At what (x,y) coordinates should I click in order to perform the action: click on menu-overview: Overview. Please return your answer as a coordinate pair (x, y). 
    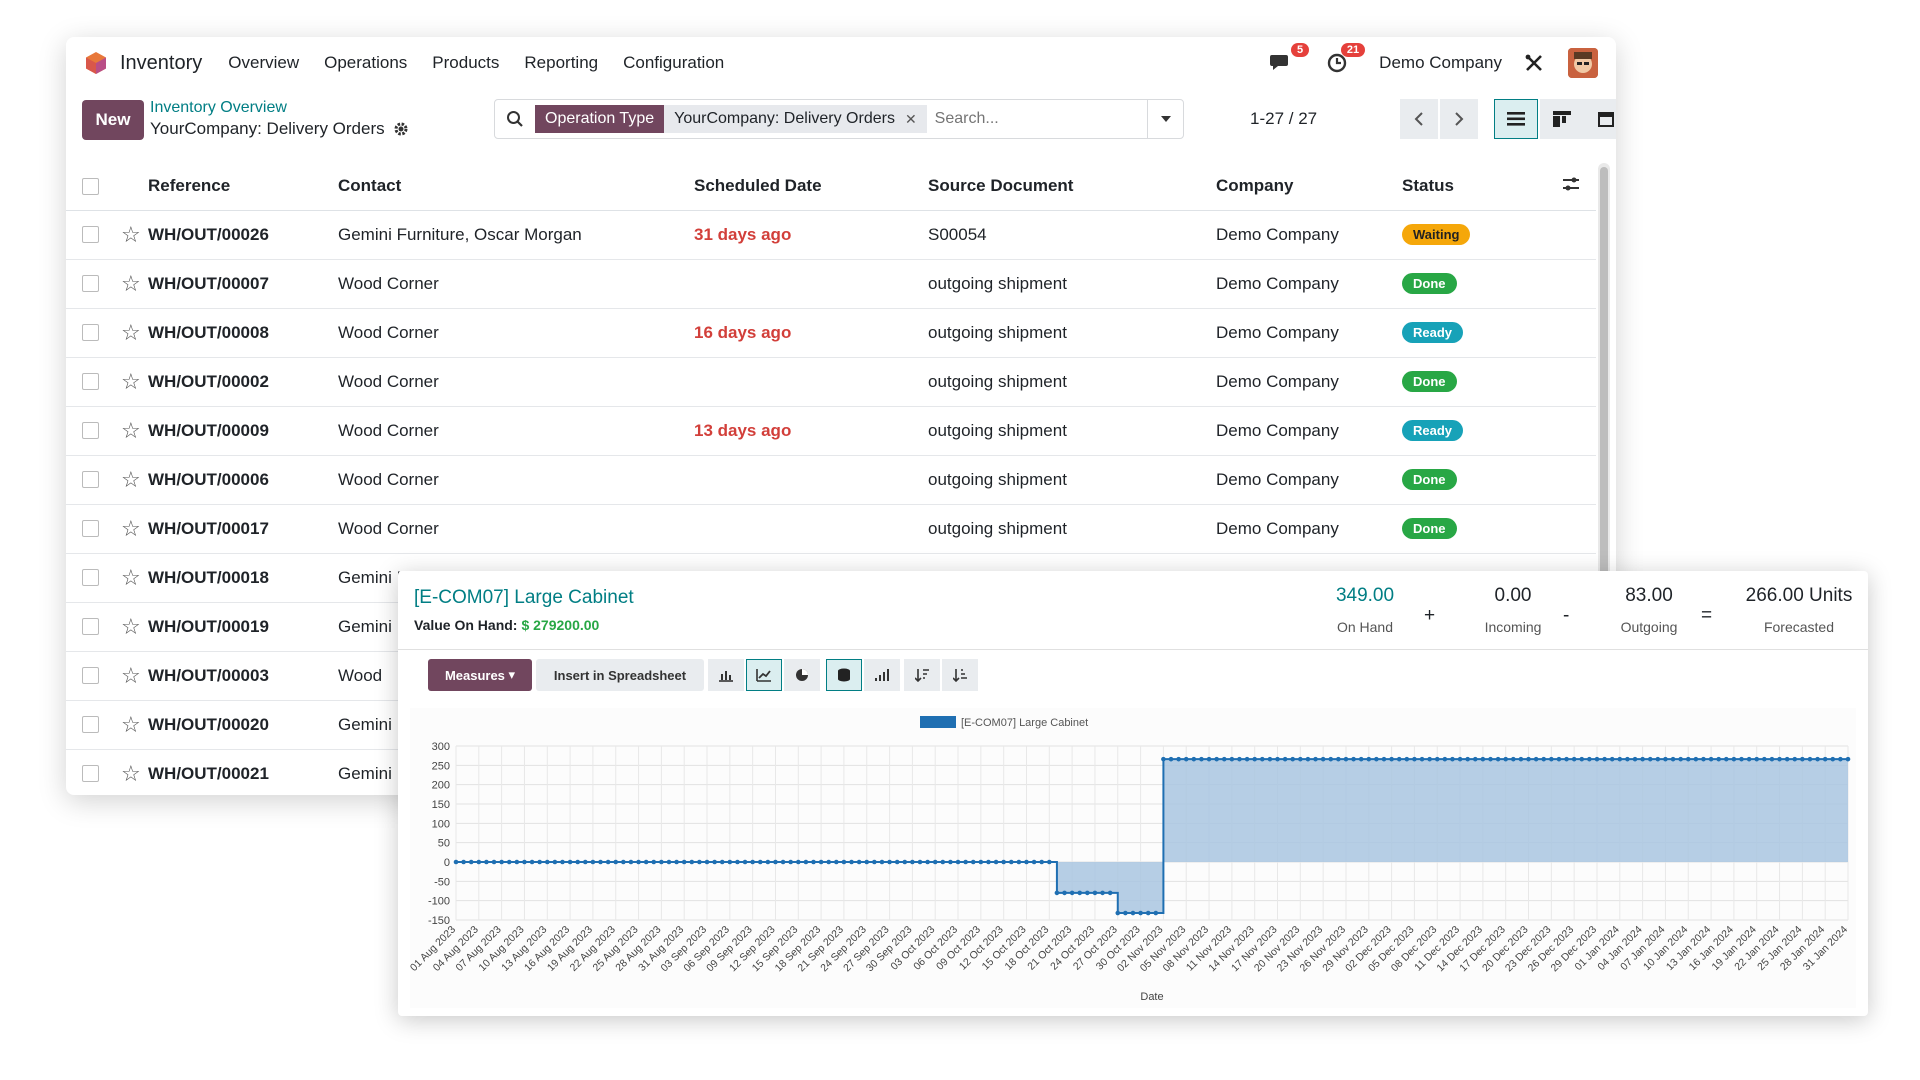
    Looking at the image, I should click on (264, 62).